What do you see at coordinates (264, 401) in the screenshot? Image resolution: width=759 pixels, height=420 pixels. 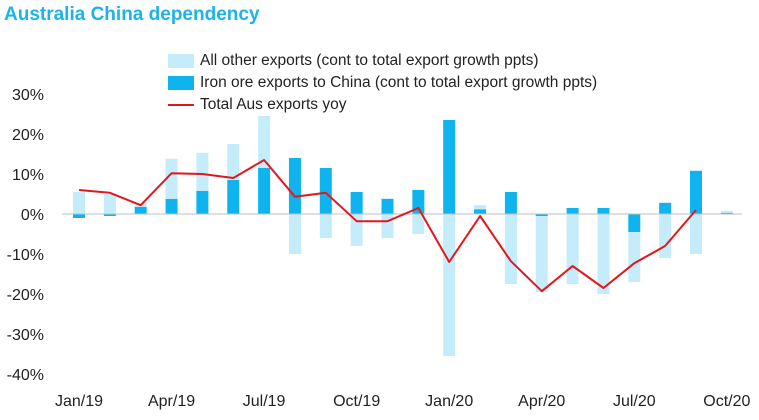 I see `x-tick-label: Jul/19` at bounding box center [264, 401].